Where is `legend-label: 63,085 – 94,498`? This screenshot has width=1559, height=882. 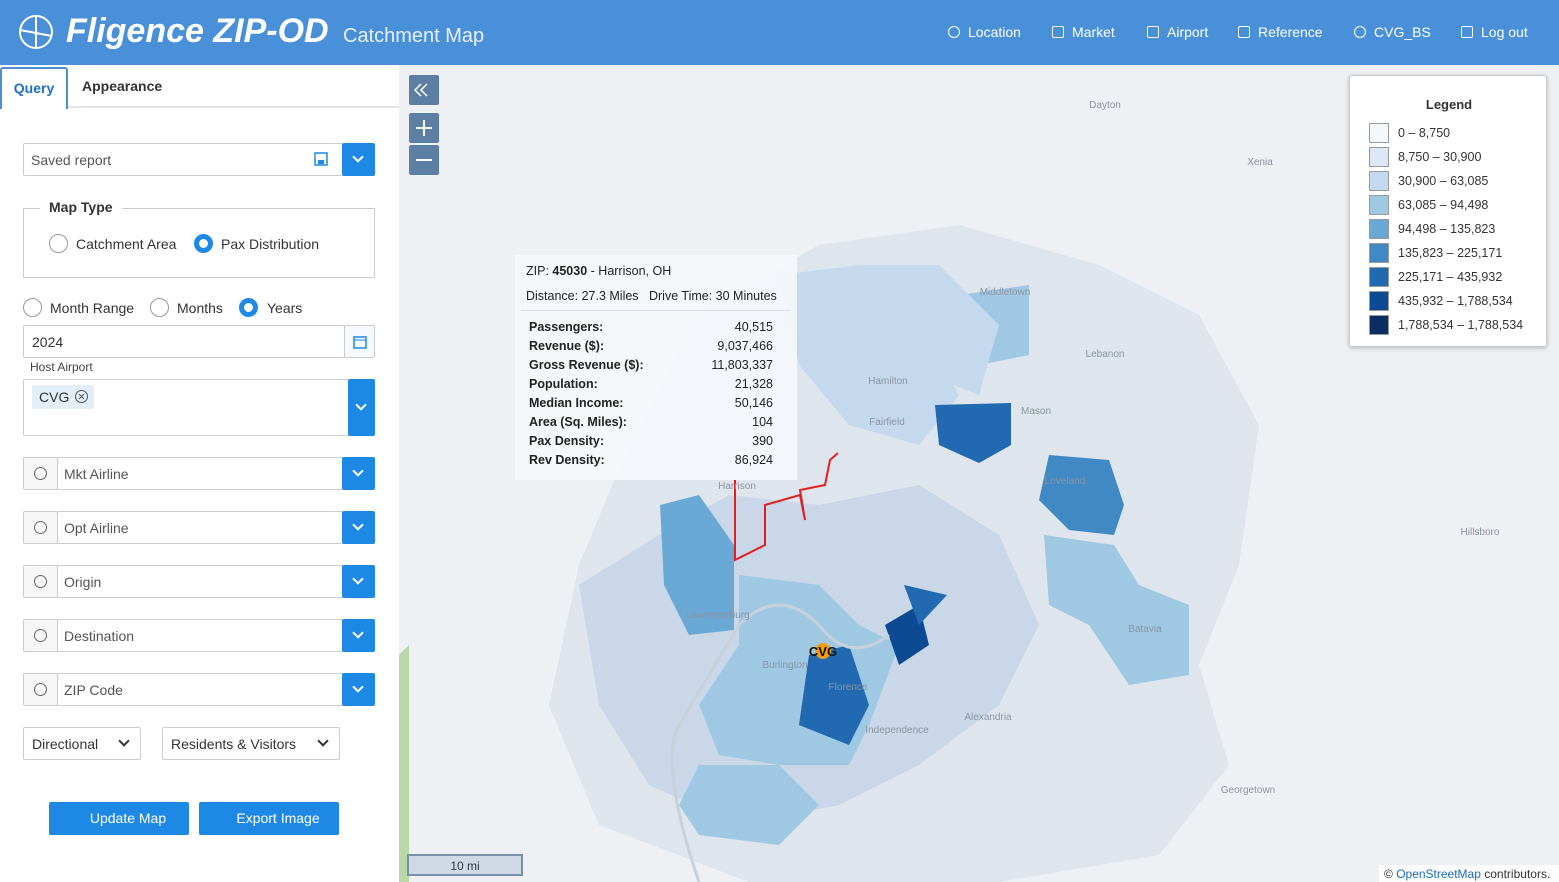 legend-label: 63,085 – 94,498 is located at coordinates (1443, 205).